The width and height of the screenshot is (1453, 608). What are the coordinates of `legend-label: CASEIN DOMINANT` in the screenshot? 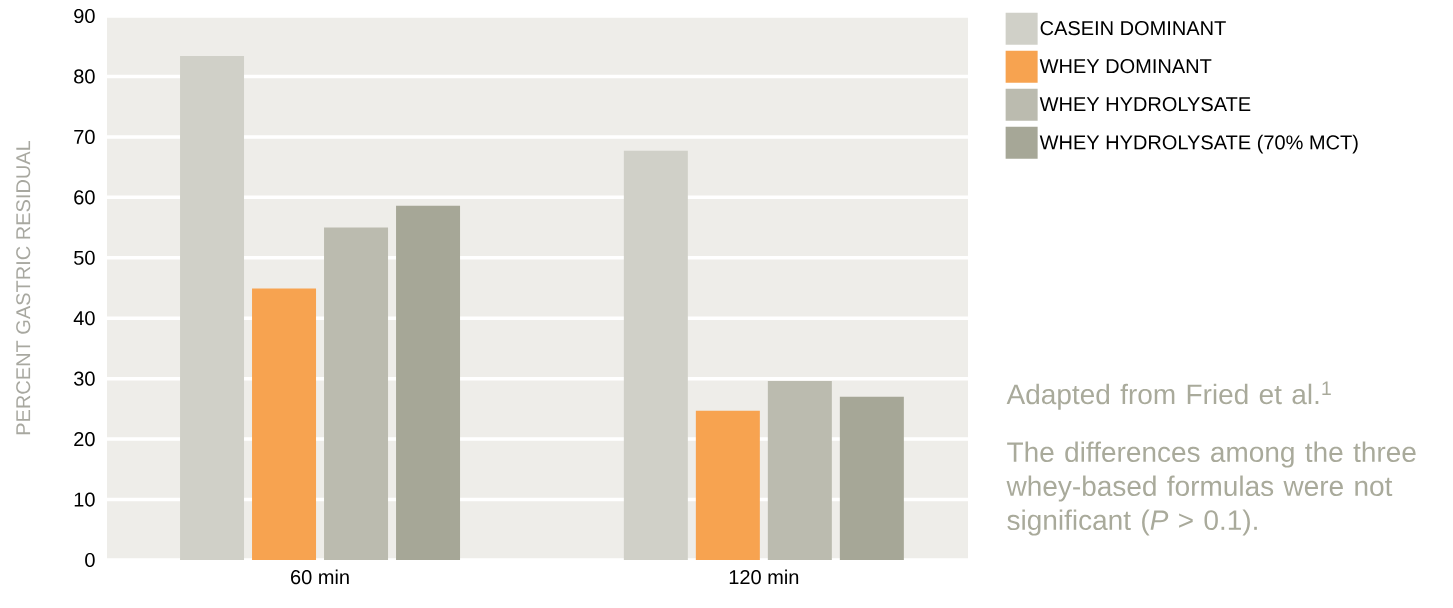 It's located at (1133, 28).